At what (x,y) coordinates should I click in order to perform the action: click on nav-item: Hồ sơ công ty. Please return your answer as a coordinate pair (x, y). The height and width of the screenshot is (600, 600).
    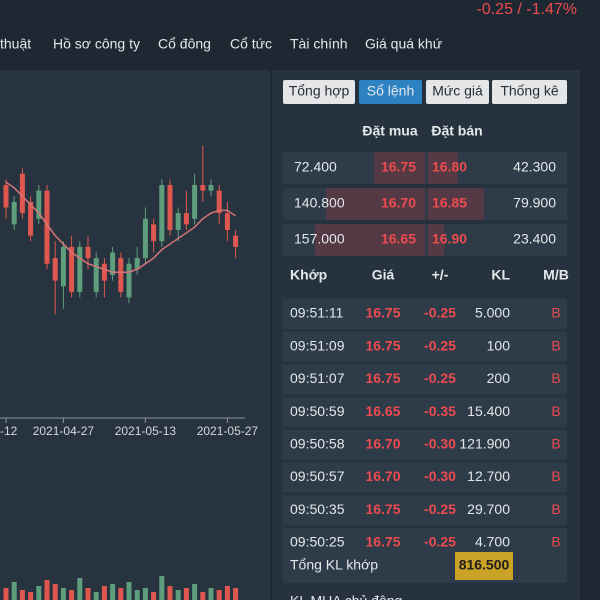
    Looking at the image, I should click on (96, 44).